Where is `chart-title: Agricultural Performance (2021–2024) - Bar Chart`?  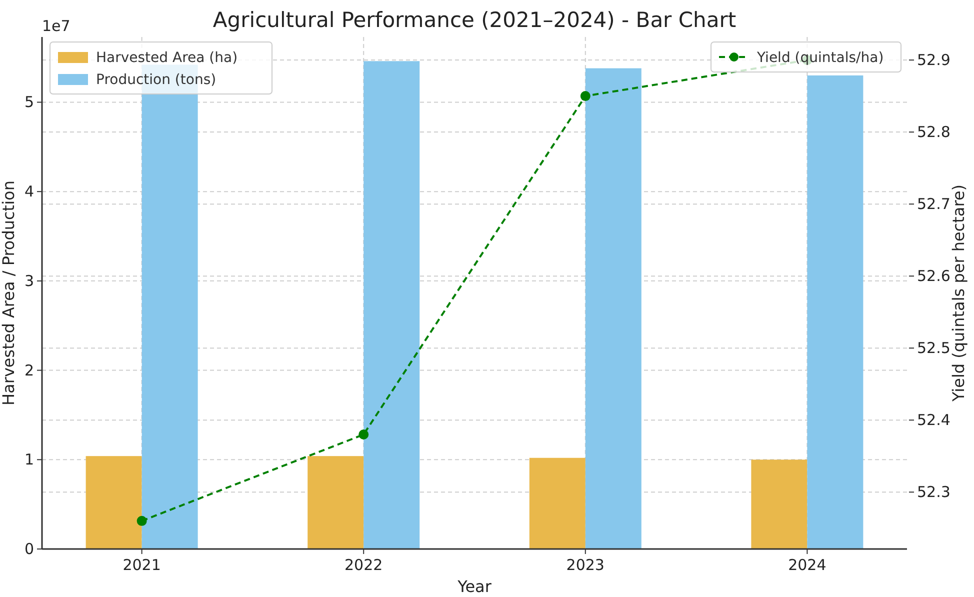 chart-title: Agricultural Performance (2021–2024) - Bar Chart is located at coordinates (474, 20).